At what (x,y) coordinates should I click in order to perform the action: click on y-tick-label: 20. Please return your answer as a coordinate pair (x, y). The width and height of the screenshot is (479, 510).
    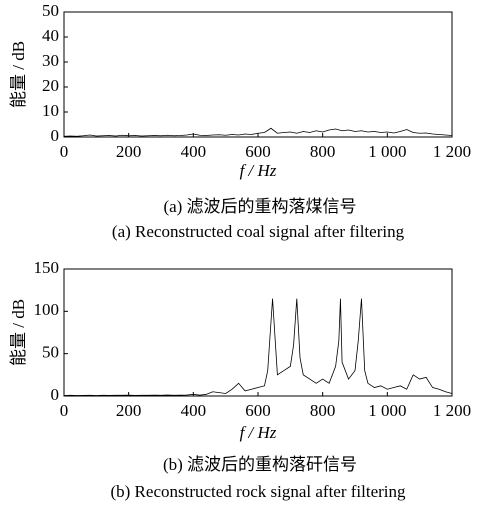
    Looking at the image, I should click on (50, 85).